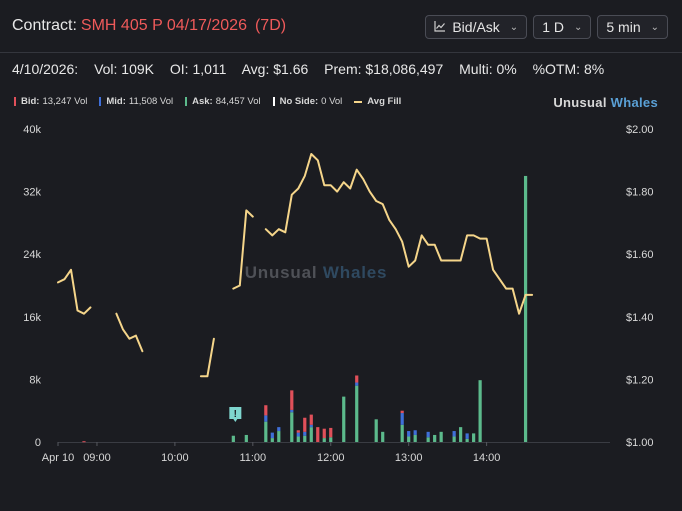 This screenshot has height=511, width=682. Describe the element at coordinates (116, 101) in the screenshot. I see `legend-mid-label: Mid:` at that location.